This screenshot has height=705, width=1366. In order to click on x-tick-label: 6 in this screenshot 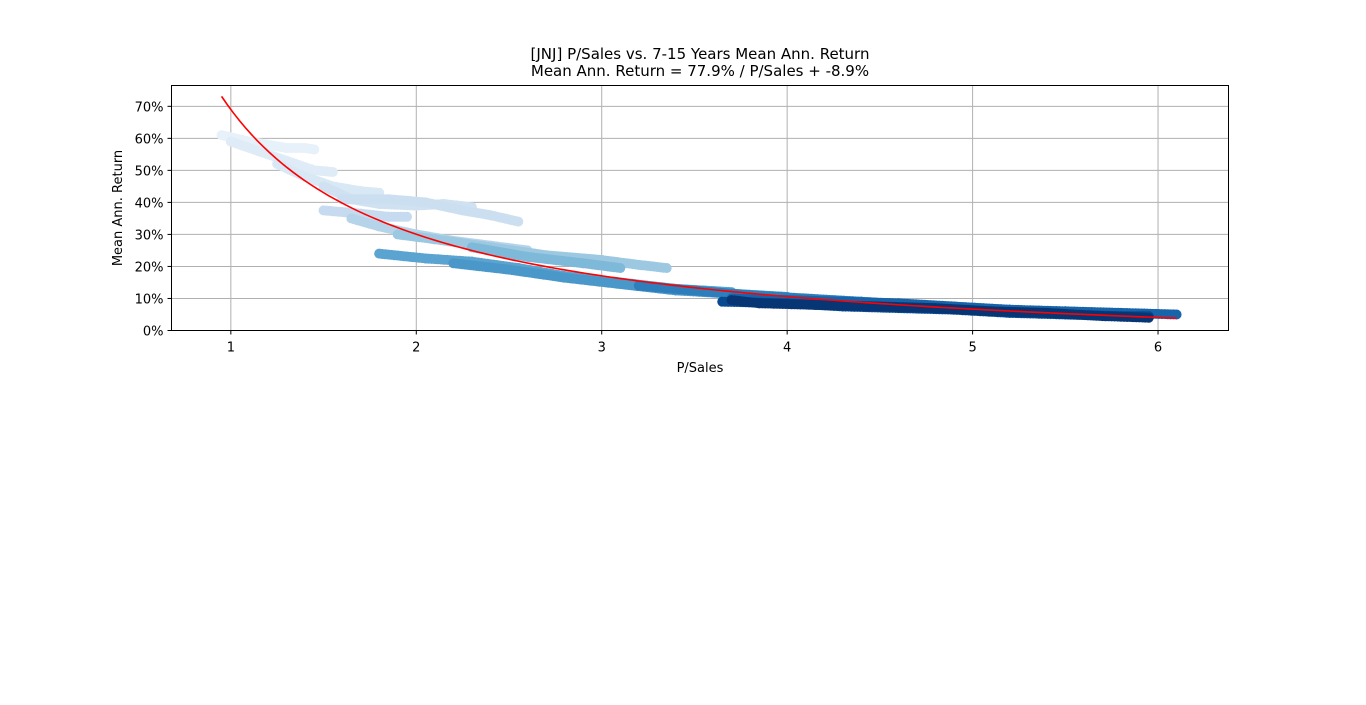, I will do `click(1158, 348)`.